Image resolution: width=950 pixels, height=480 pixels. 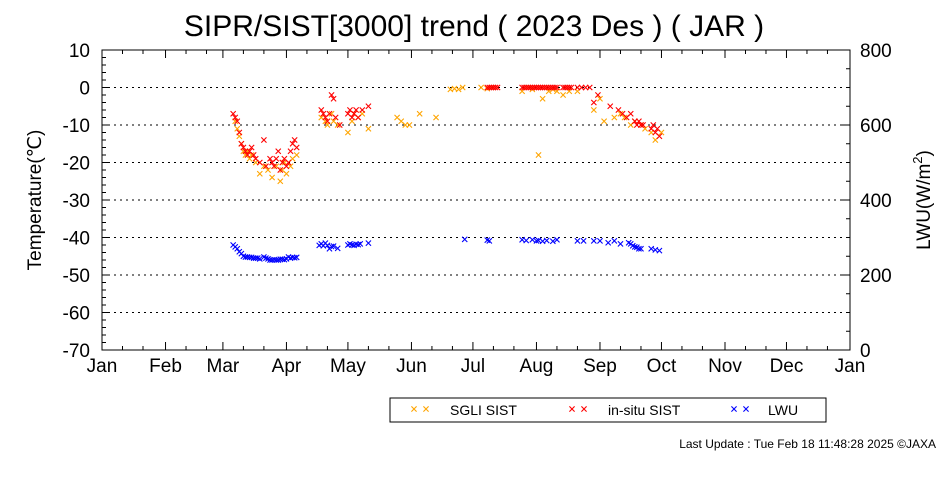 What do you see at coordinates (662, 366) in the screenshot?
I see `x-tick-label: Oct` at bounding box center [662, 366].